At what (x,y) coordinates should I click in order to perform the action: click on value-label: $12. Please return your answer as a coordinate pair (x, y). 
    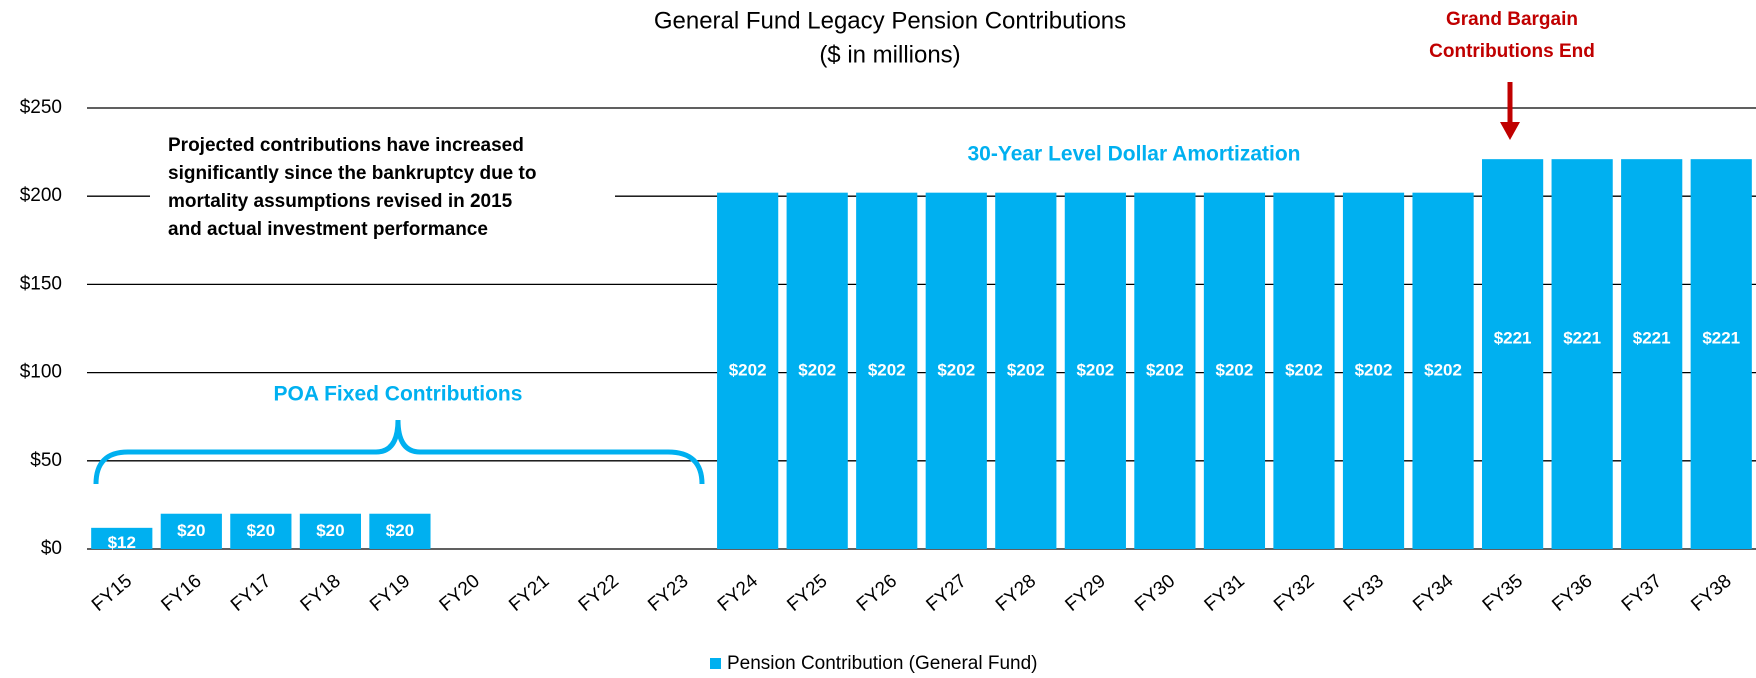
    Looking at the image, I should click on (122, 542).